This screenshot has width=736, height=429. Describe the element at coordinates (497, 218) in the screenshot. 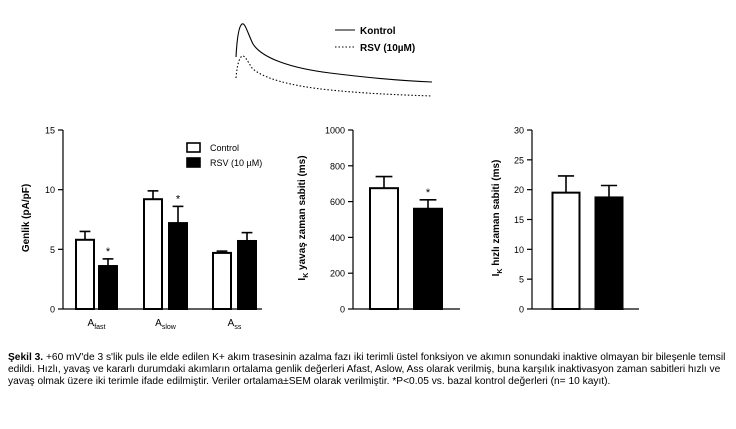

I see `y-axis-label: IK hızlı zaman sabiti (ms)` at that location.